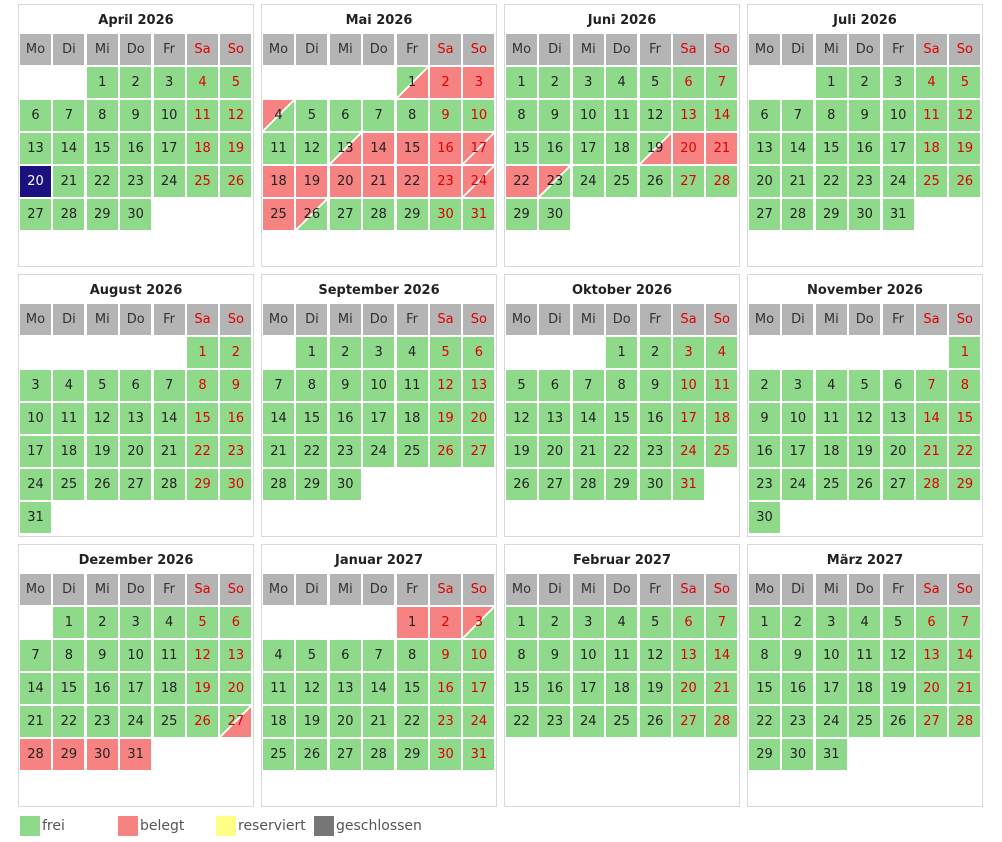 The image size is (1002, 842). Describe the element at coordinates (151, 826) in the screenshot. I see `legend-item: belegt` at that location.